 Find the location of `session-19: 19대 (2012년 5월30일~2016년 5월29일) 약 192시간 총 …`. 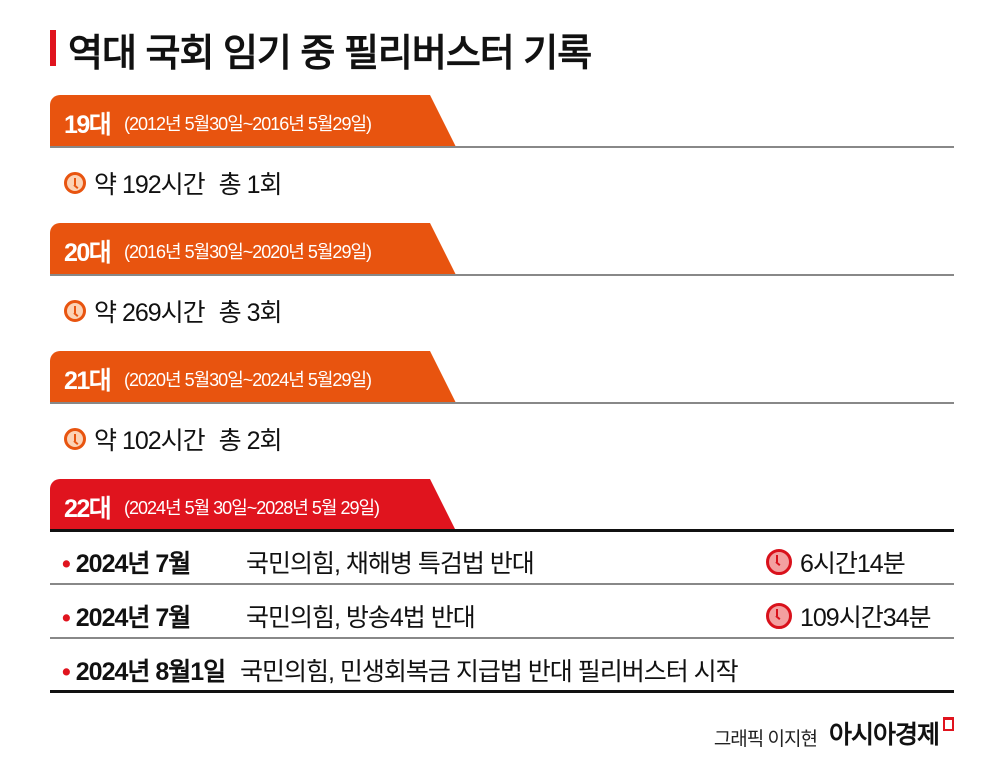

session-19: 19대 (2012년 5월30일~2016년 5월29일) 약 192시간 총 … is located at coordinates (502, 159).